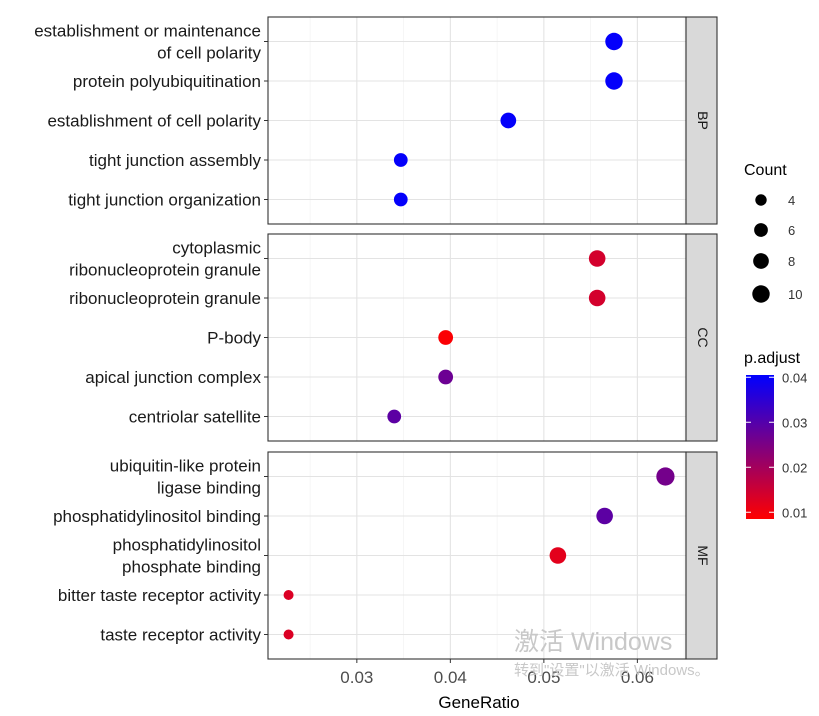 The image size is (819, 716). Describe the element at coordinates (794, 512) in the screenshot. I see `p-adjust-legend-label: 0.01` at that location.